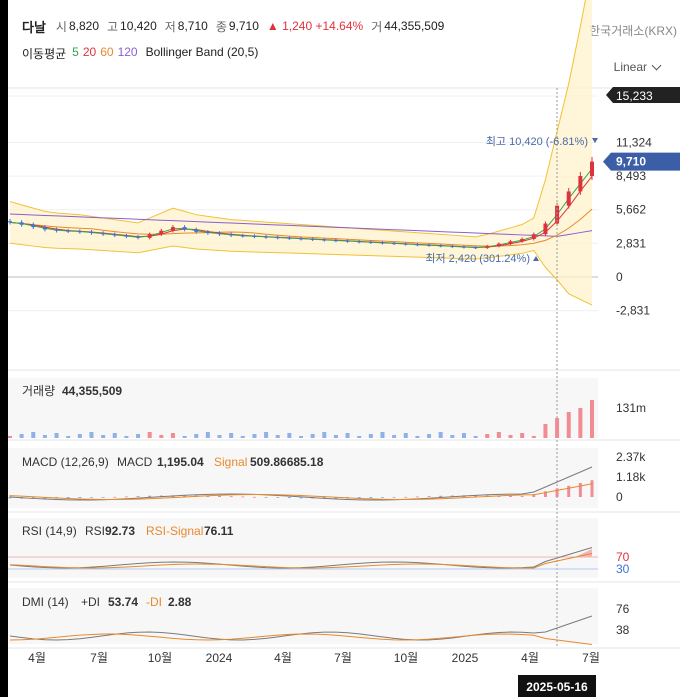  I want to click on volume-value: 44,355,509, so click(414, 26).